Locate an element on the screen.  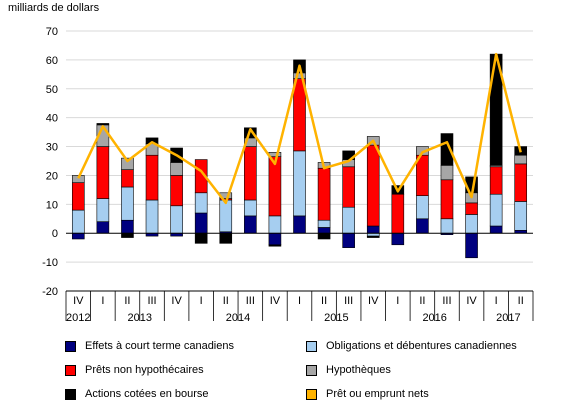
y-axis-unit-label: milliards de dollars is located at coordinates (54, 8).